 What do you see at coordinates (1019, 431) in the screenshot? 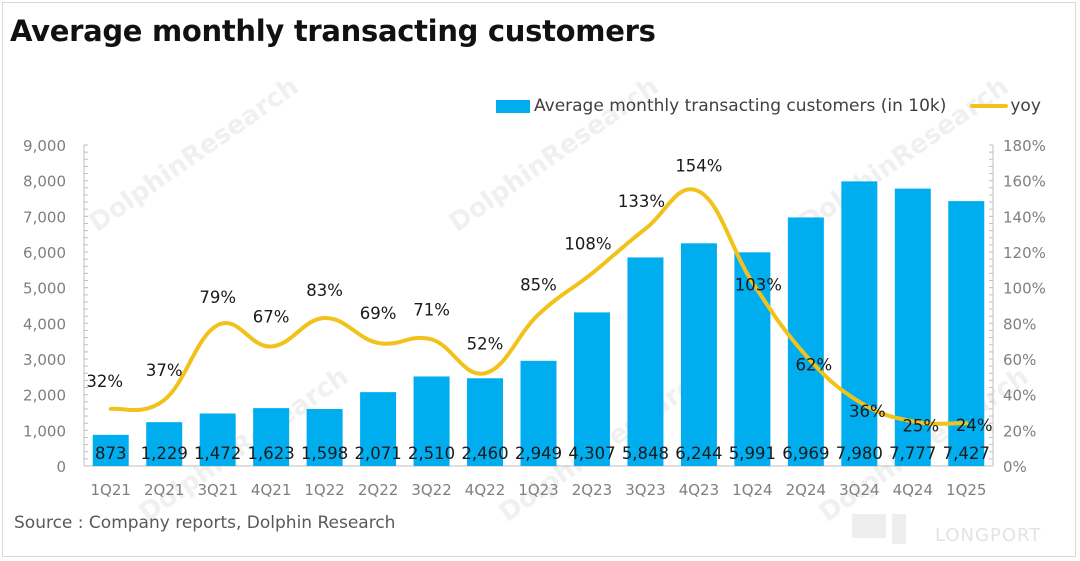
I see `y-right-tick-label: 20%` at bounding box center [1019, 431].